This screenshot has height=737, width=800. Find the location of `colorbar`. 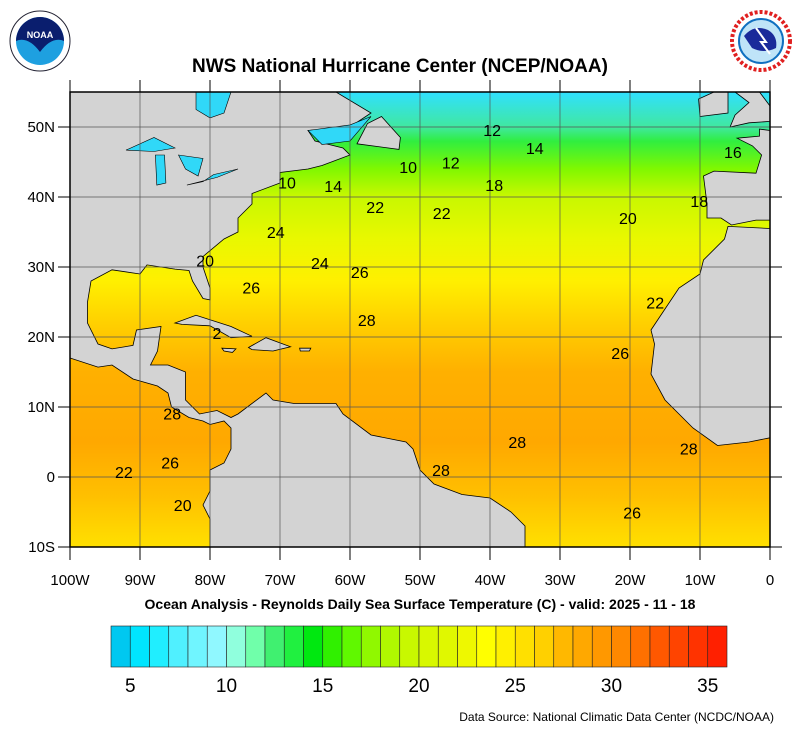

colorbar is located at coordinates (419, 646).